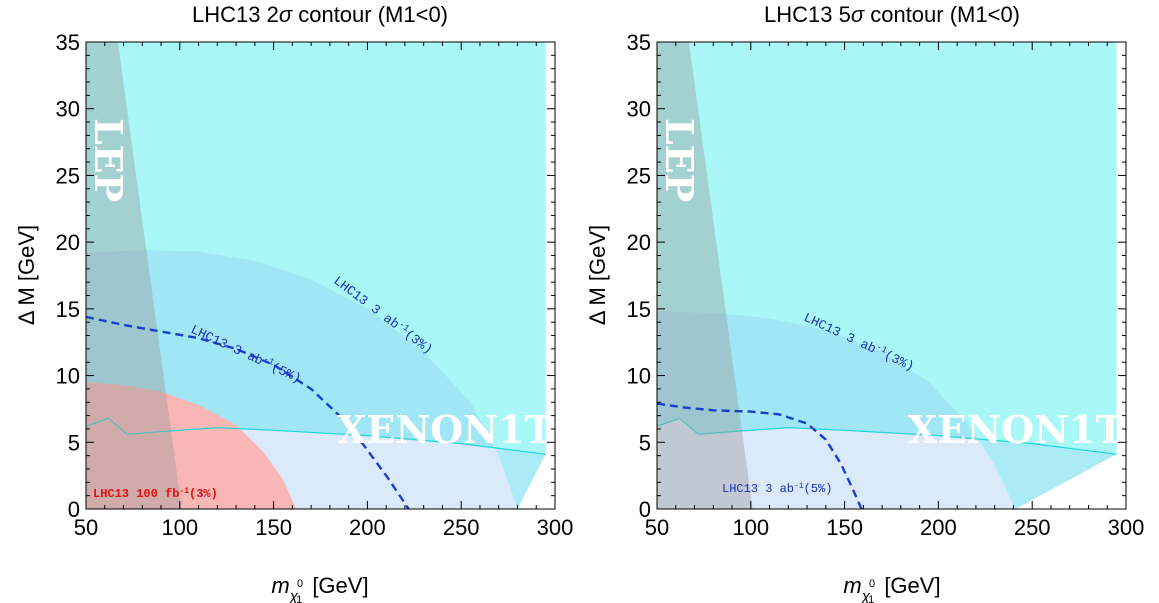  I want to click on lhc13-100fb-region, so click(191, 445).